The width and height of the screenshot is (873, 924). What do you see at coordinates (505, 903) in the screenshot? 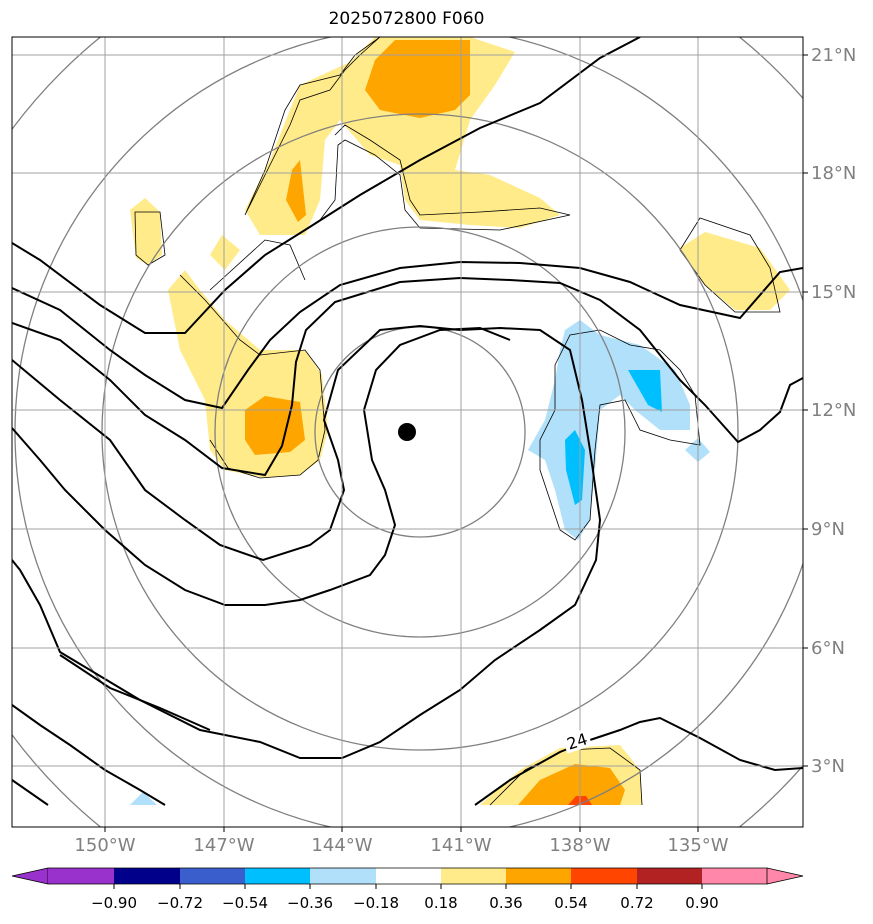
I see `colorbar-tick-label: 0.36` at bounding box center [505, 903].